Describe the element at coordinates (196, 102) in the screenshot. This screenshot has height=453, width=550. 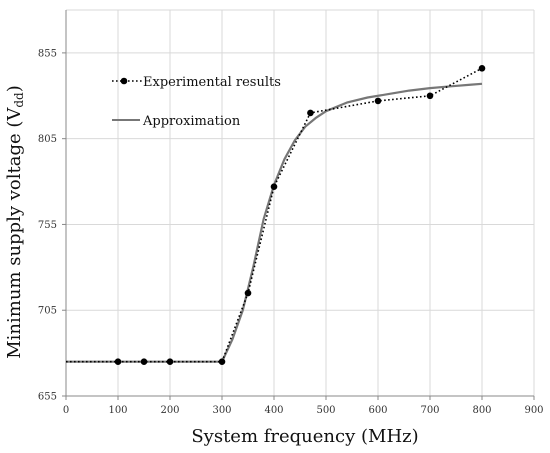
I see `legend: Experimental results Approximation` at that location.